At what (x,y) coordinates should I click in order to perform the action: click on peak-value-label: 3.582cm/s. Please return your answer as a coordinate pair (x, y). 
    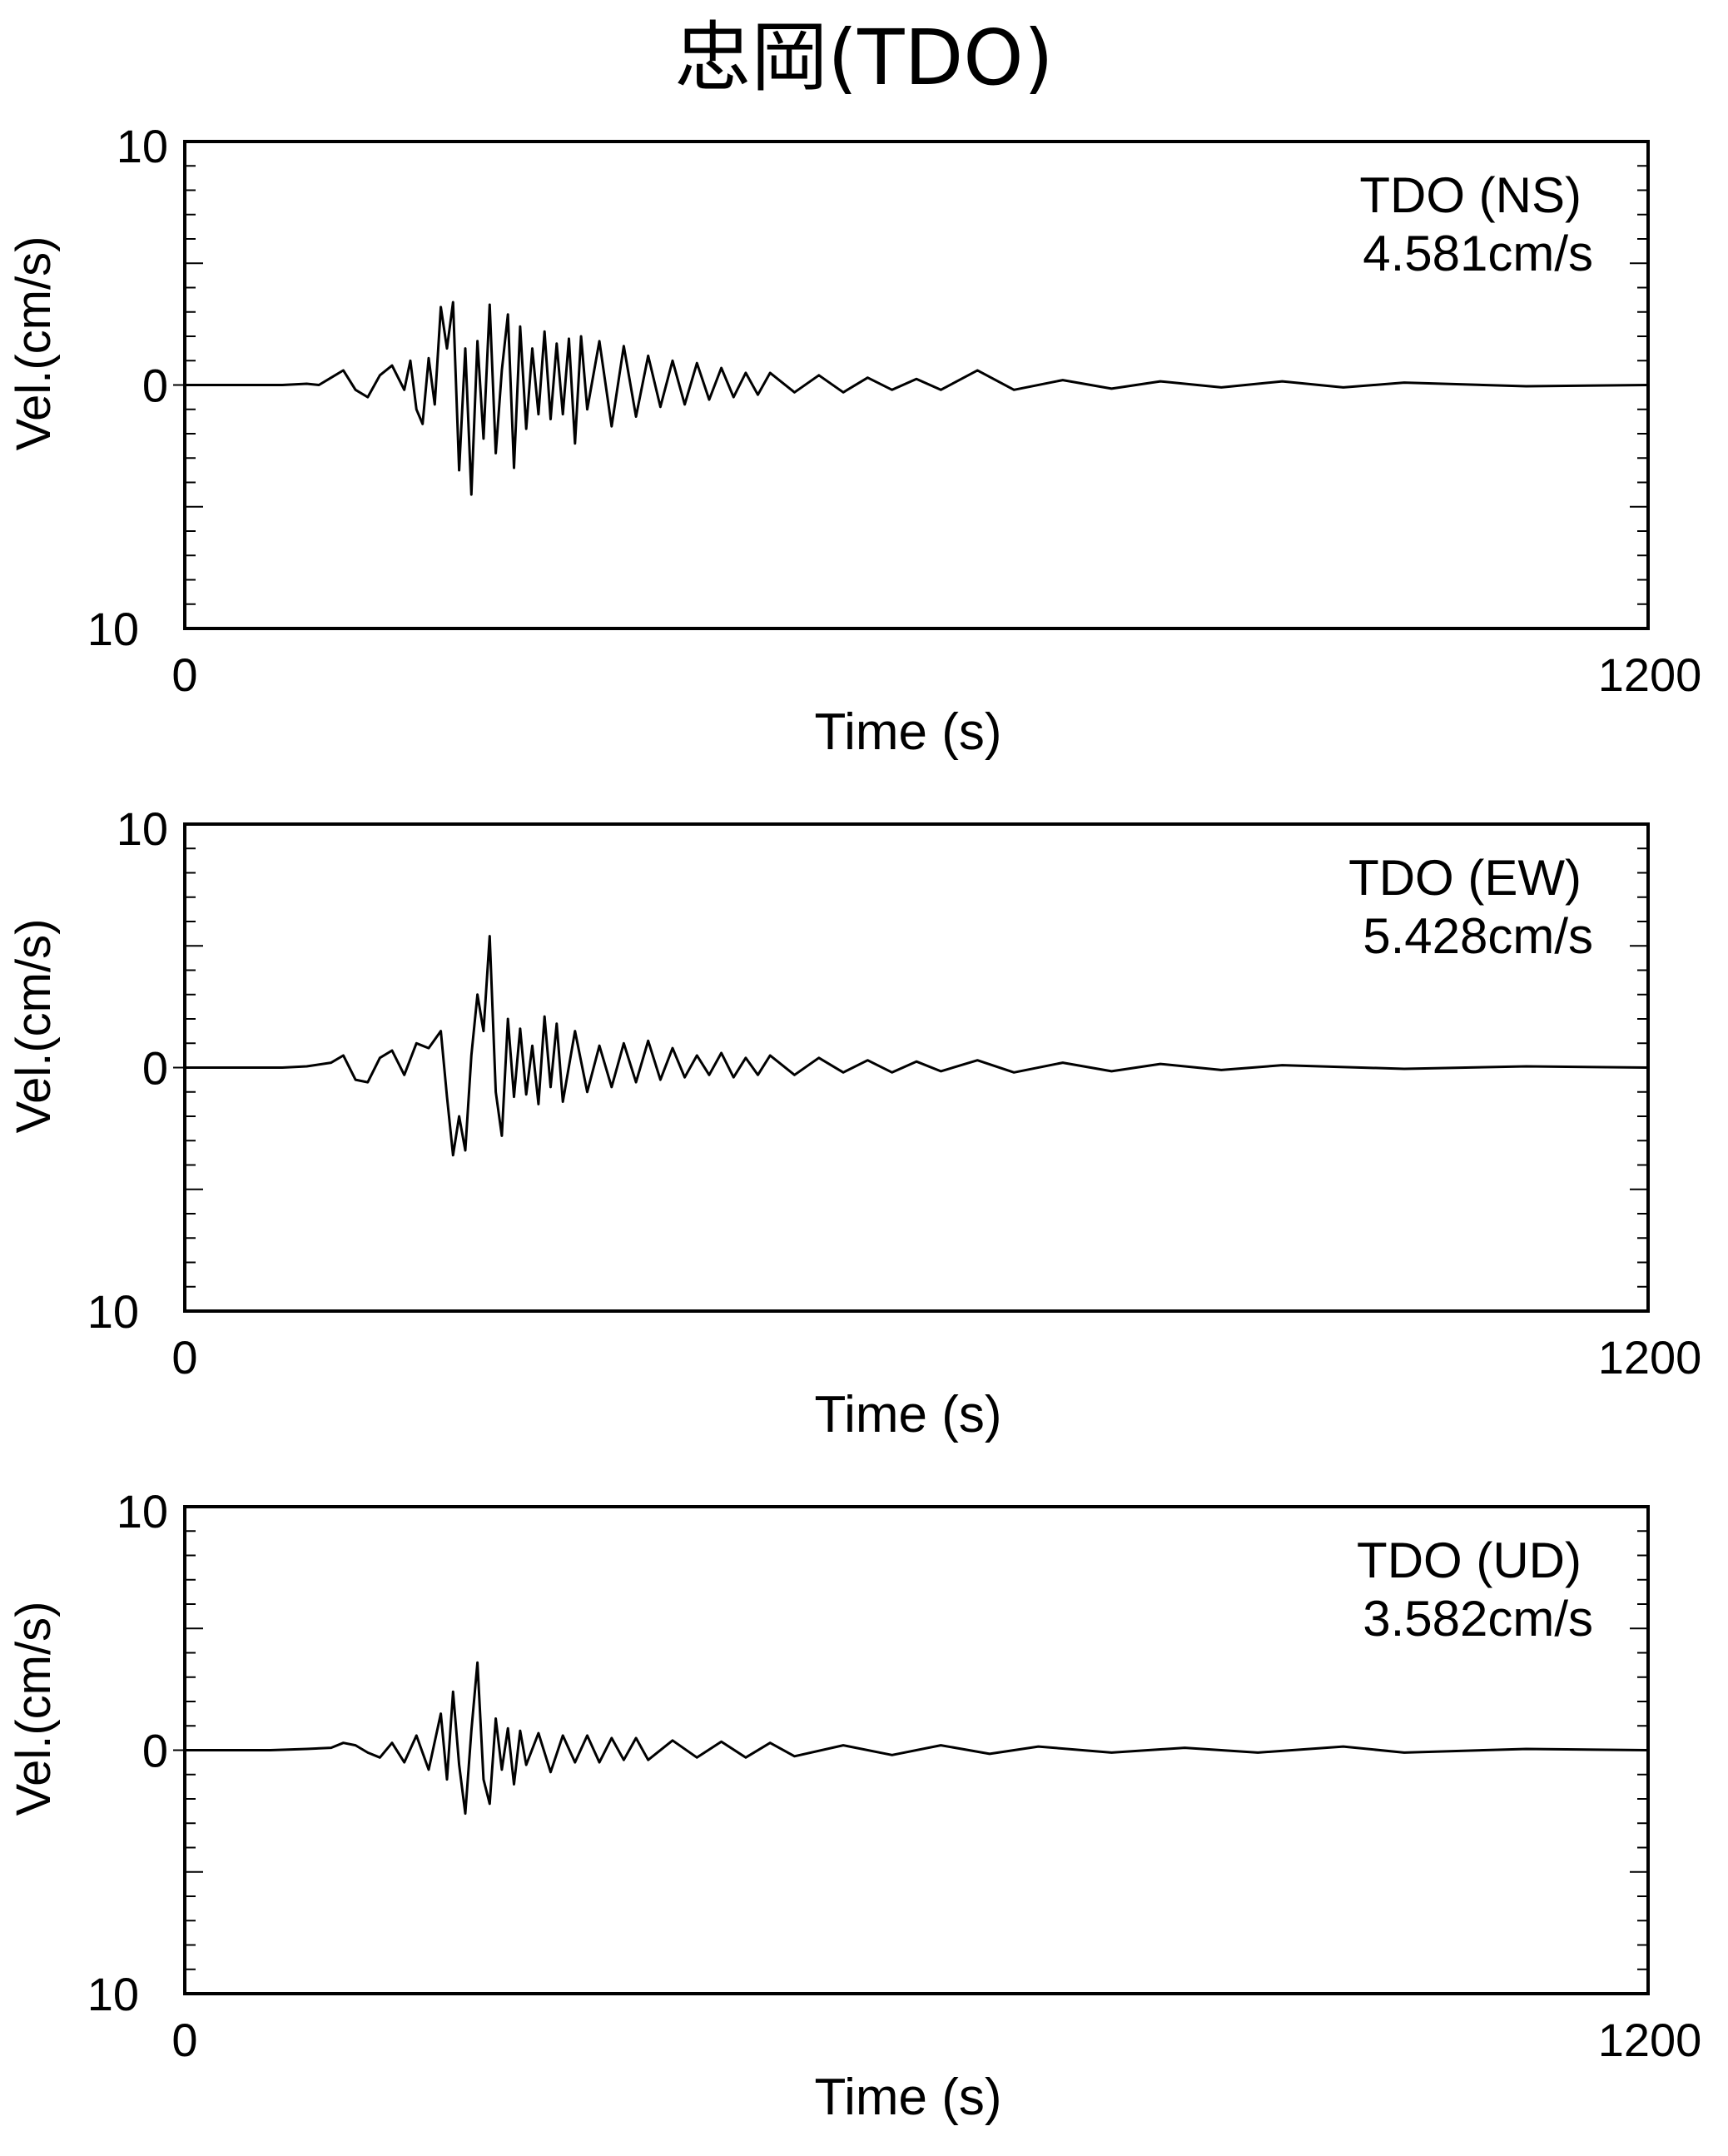
    Looking at the image, I should click on (1478, 1619).